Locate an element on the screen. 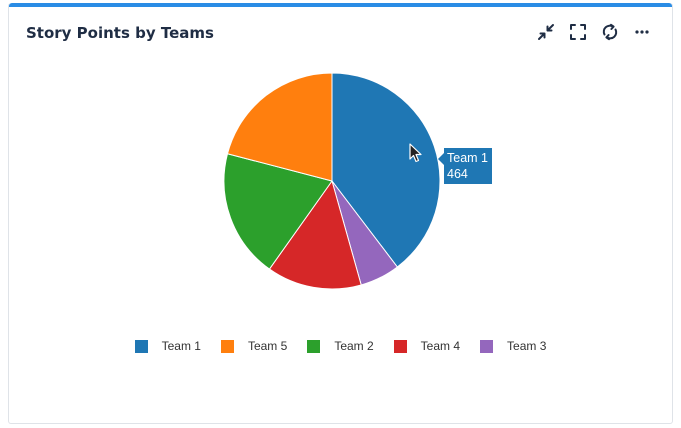 Image resolution: width=681 pixels, height=428 pixels. legend-label: Team 2 is located at coordinates (354, 346).